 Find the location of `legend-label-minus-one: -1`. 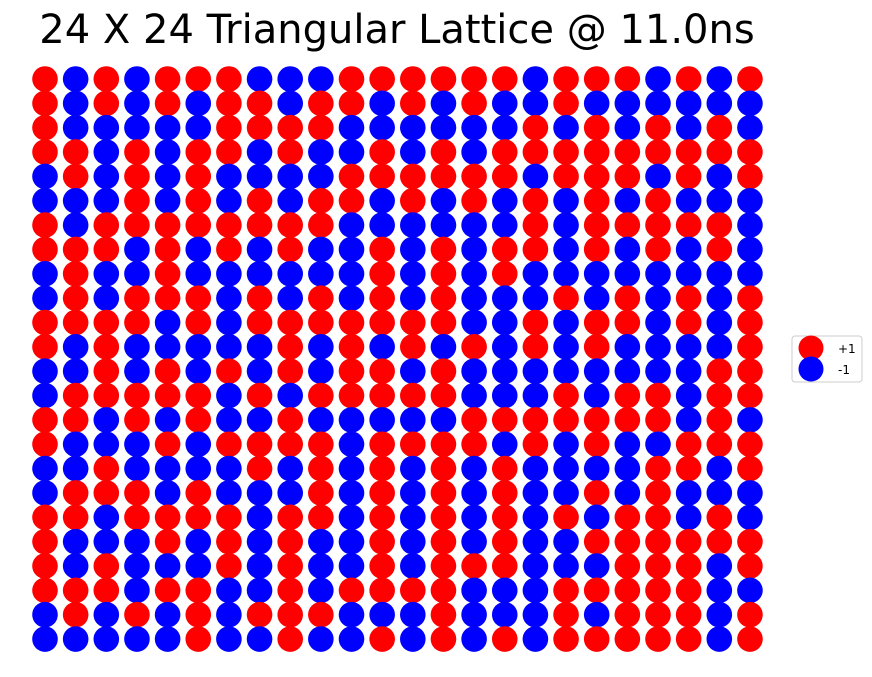

legend-label-minus-one: -1 is located at coordinates (844, 370).